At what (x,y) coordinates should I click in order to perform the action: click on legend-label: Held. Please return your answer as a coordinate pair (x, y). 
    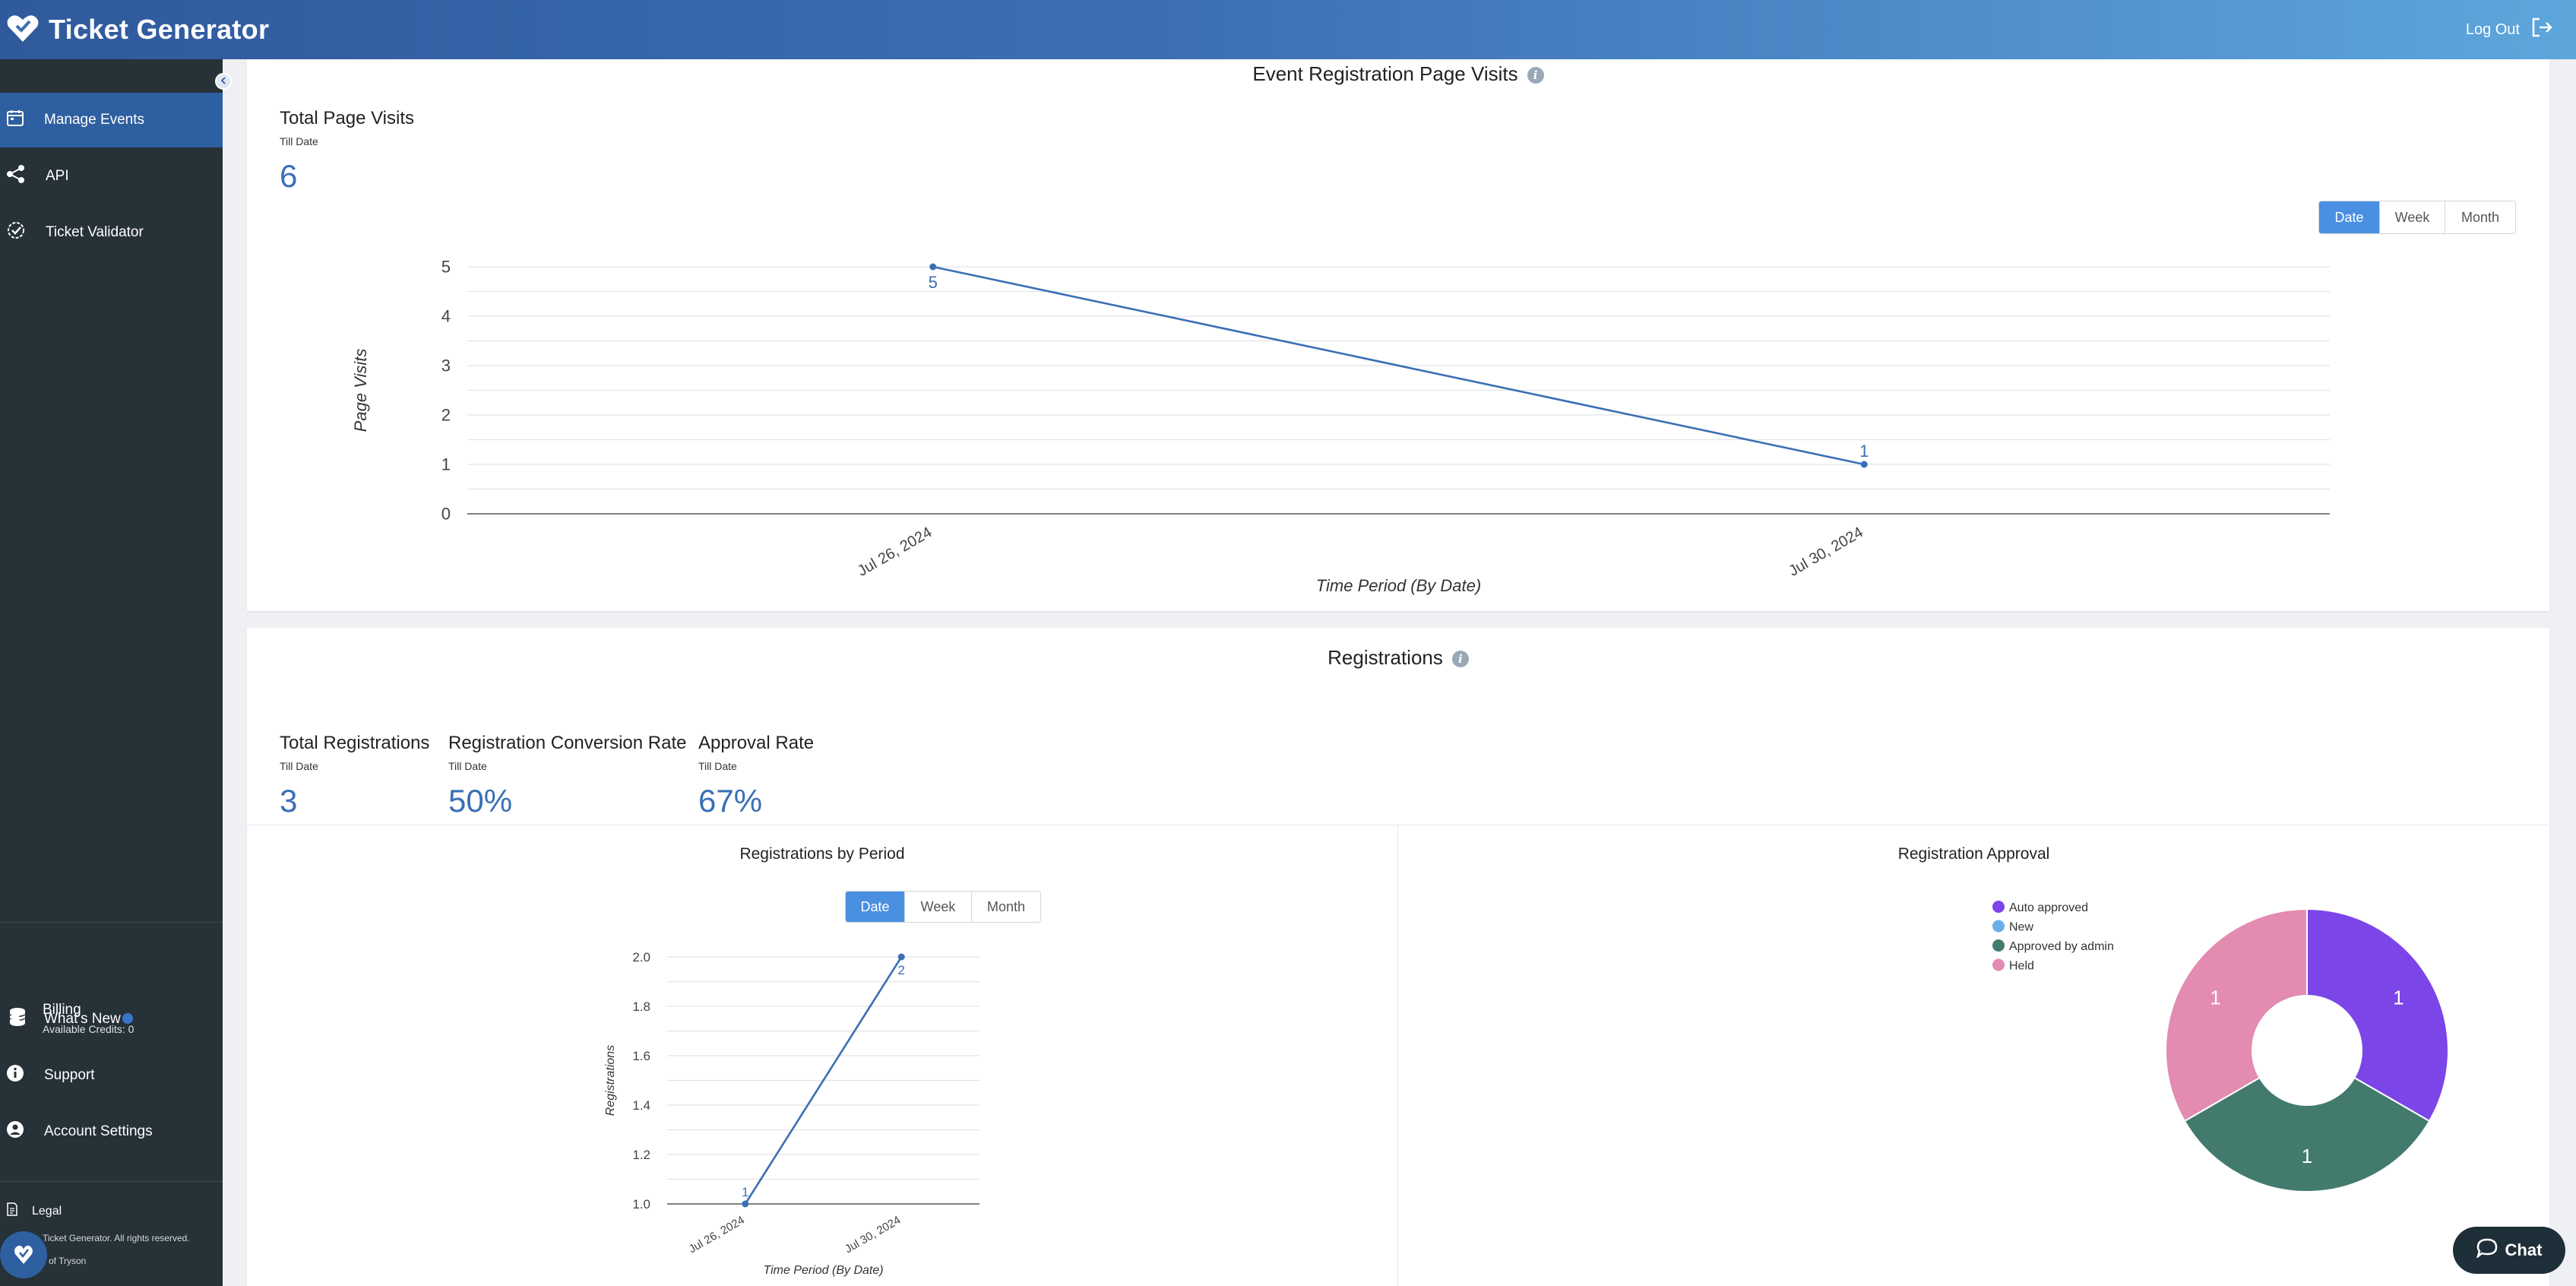
    Looking at the image, I should click on (2021, 966).